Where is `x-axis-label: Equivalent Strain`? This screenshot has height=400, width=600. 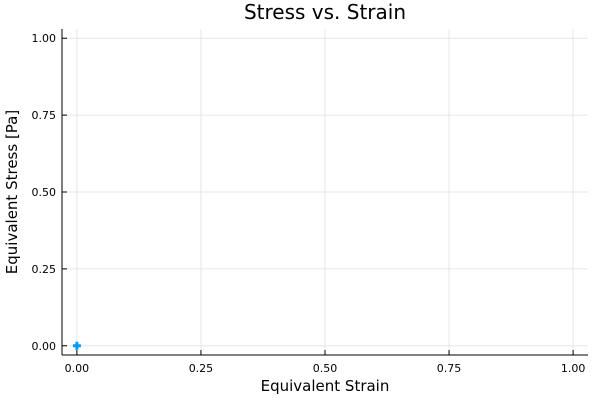 x-axis-label: Equivalent Strain is located at coordinates (325, 386).